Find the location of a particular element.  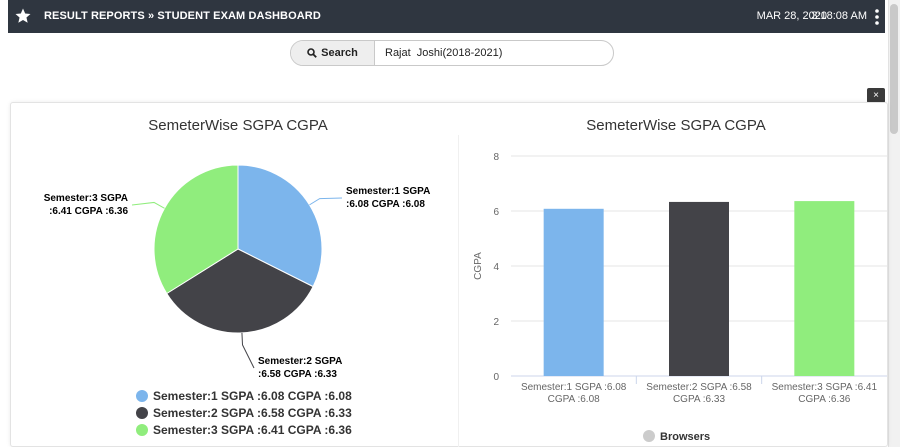

search-button-label: Search is located at coordinates (339, 53).